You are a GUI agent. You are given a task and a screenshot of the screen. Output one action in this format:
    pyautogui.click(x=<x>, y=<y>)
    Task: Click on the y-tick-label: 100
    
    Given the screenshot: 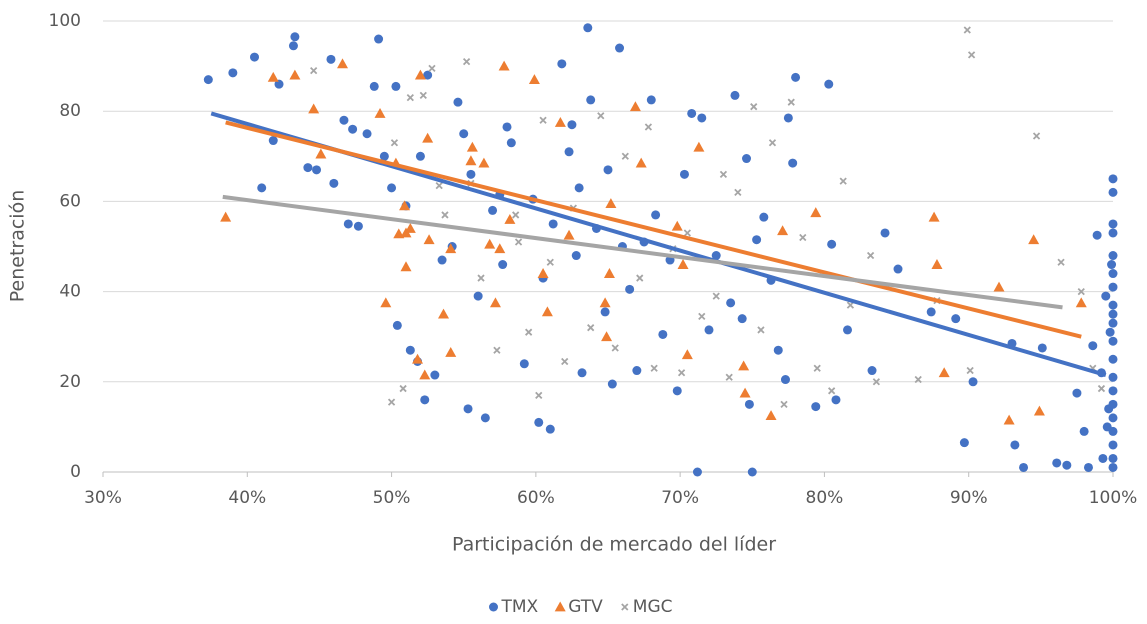 What is the action you would take?
    pyautogui.click(x=65, y=21)
    